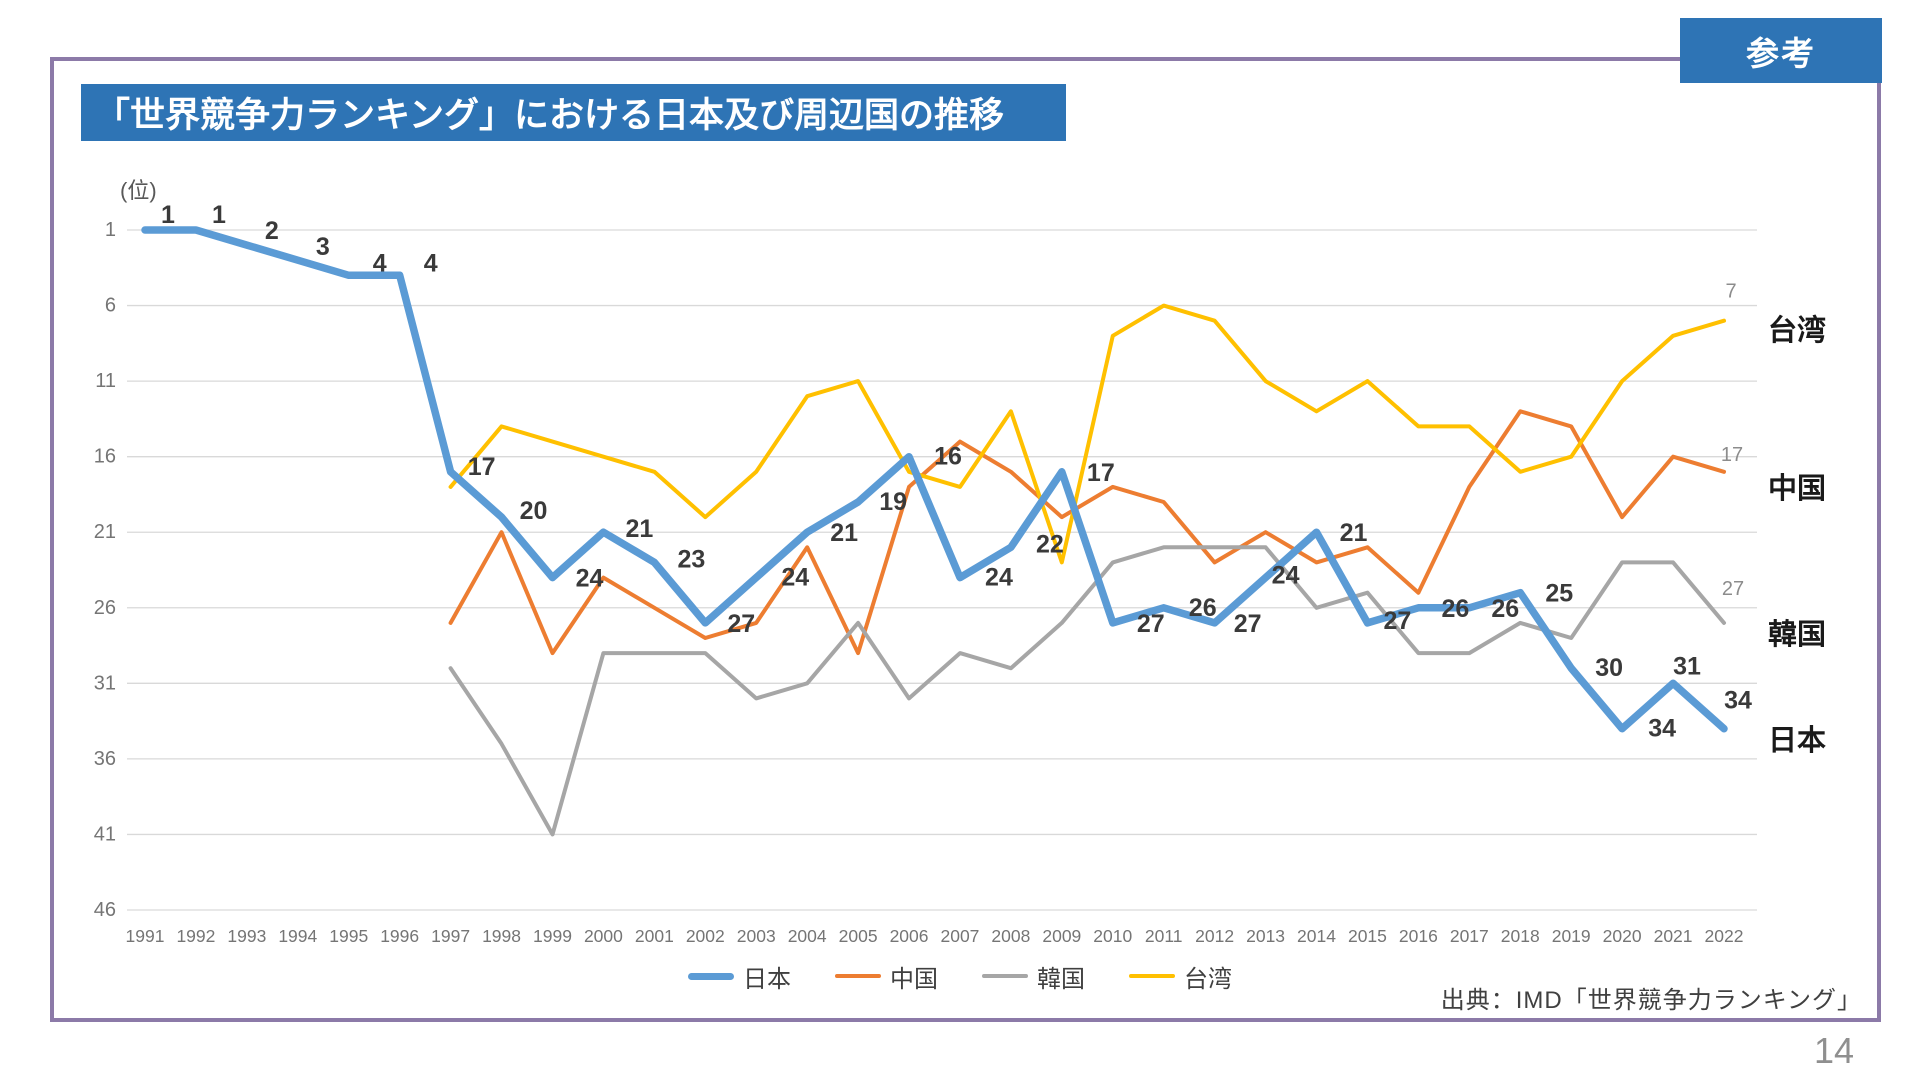 This screenshot has width=1920, height=1080. I want to click on y-tick-11: 11, so click(105, 381).